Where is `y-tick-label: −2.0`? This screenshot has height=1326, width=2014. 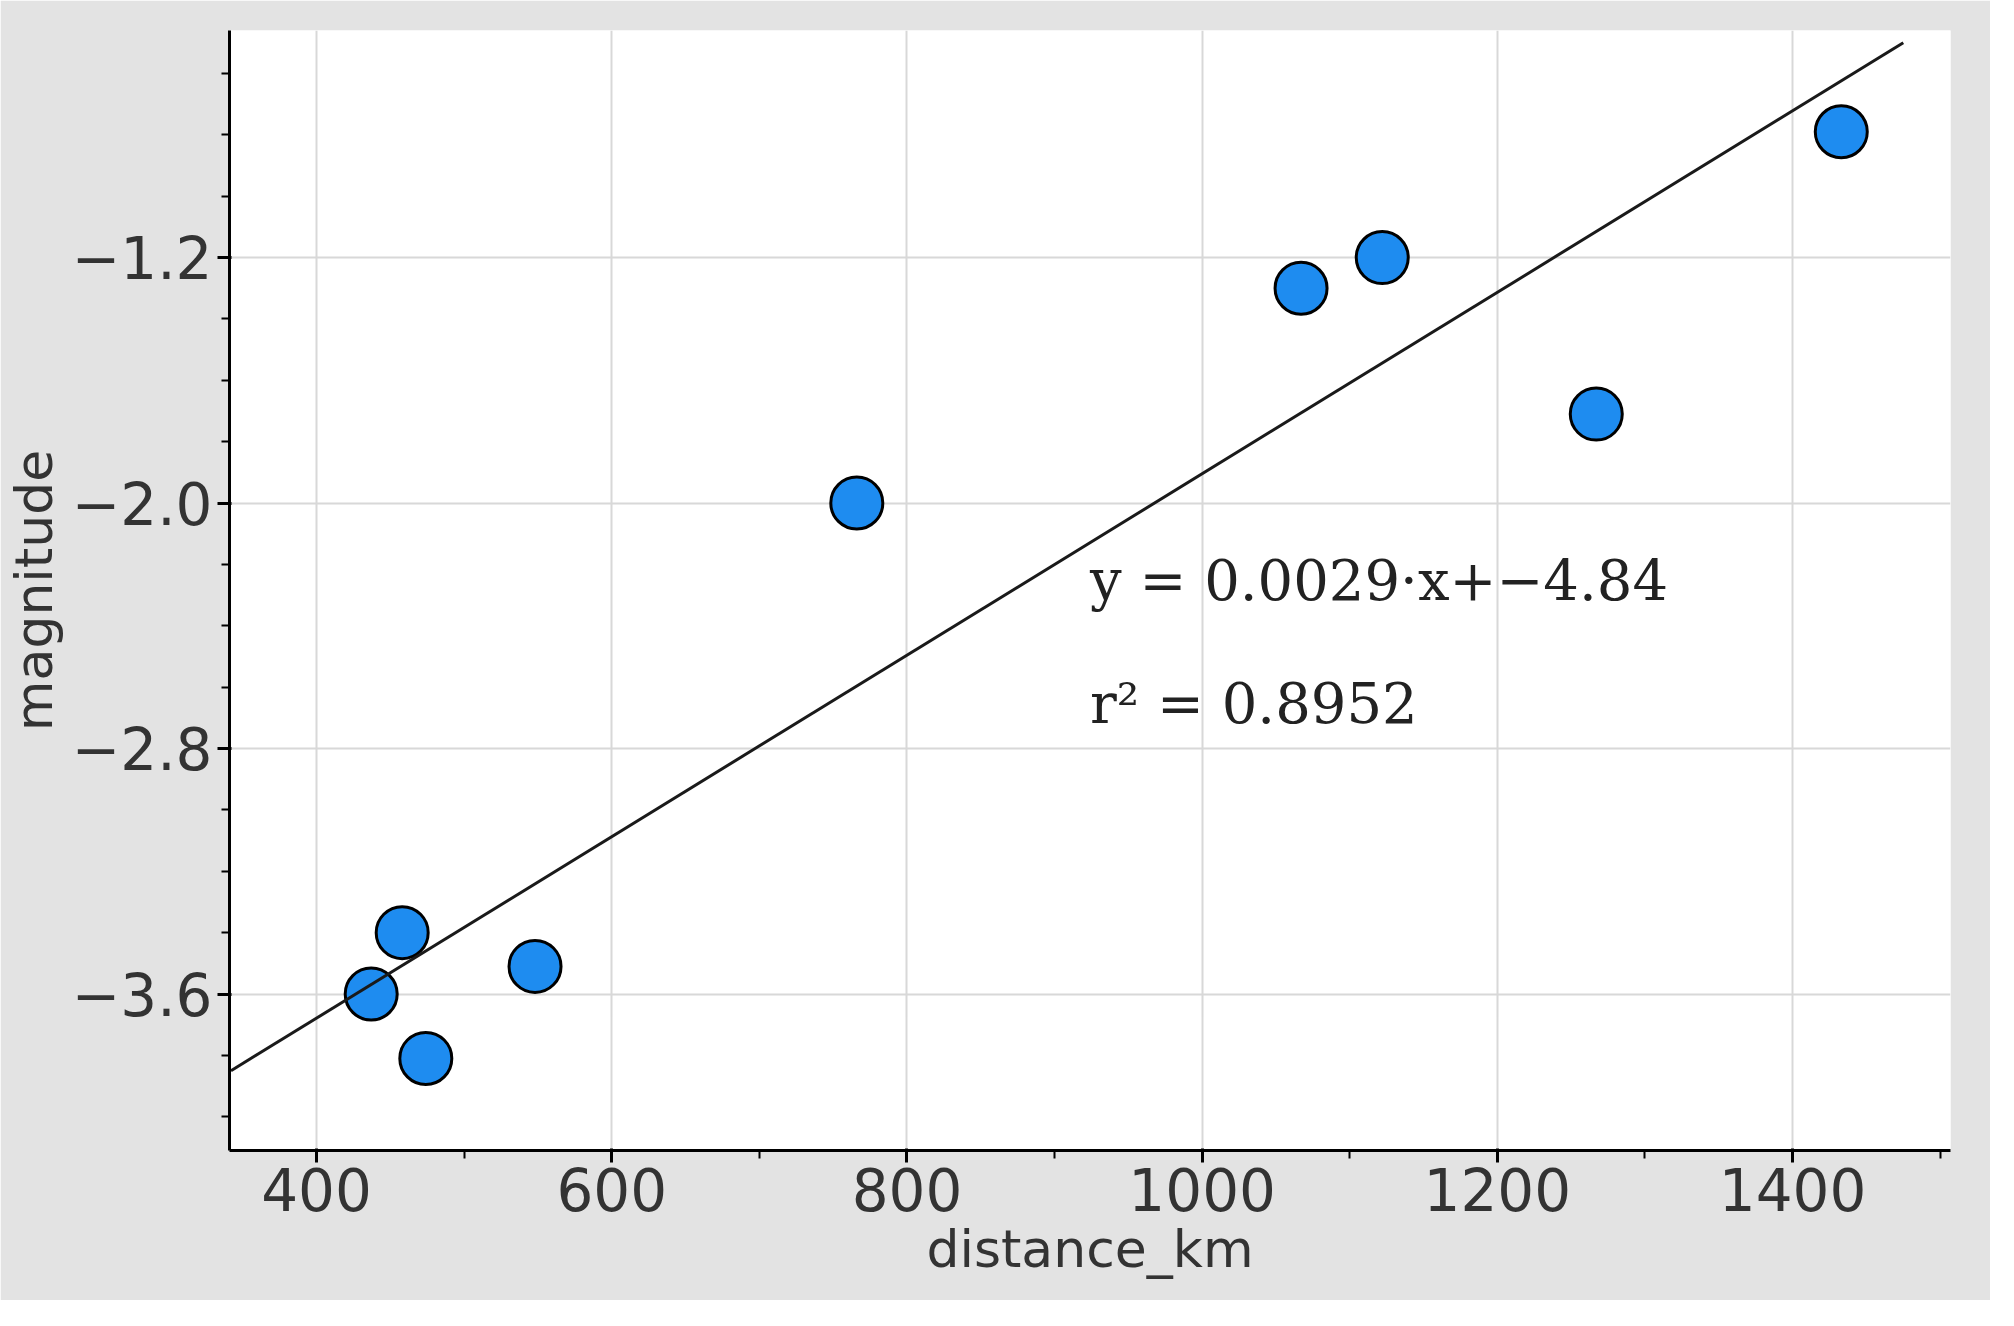
y-tick-label: −2.0 is located at coordinates (142, 504).